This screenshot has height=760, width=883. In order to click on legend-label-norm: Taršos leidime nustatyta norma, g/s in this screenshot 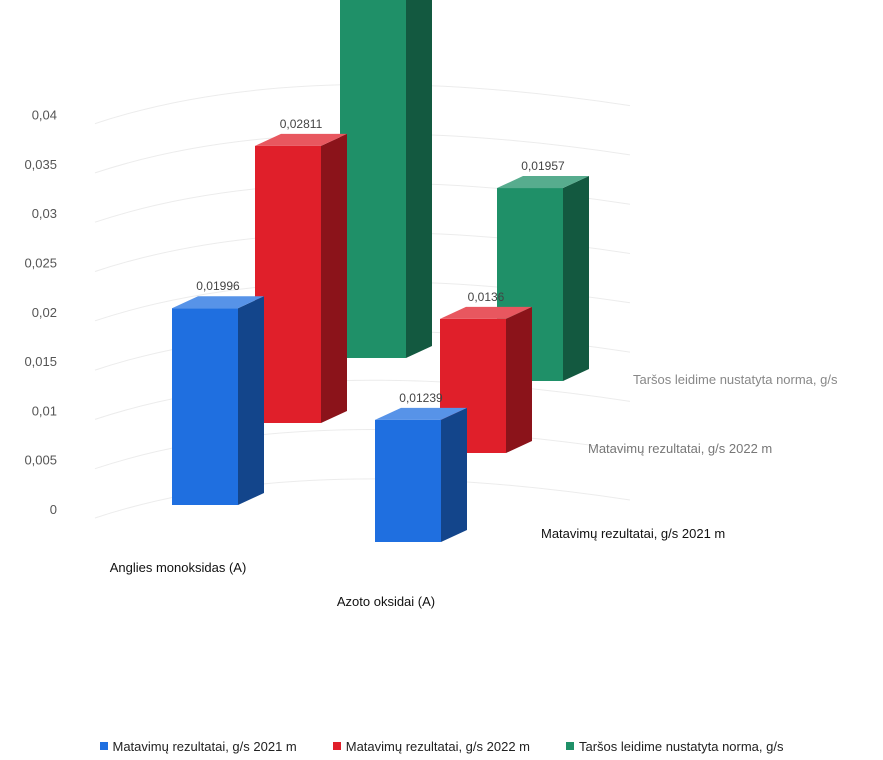, I will do `click(681, 746)`.